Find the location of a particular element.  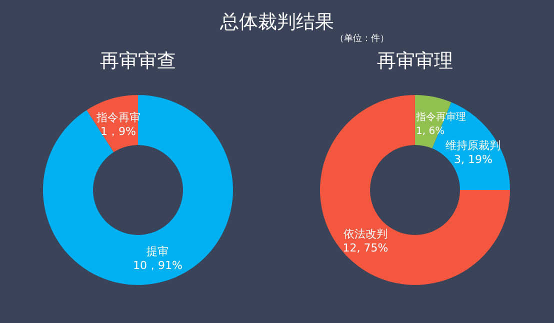

chart-title: 再审审查 is located at coordinates (138, 61).